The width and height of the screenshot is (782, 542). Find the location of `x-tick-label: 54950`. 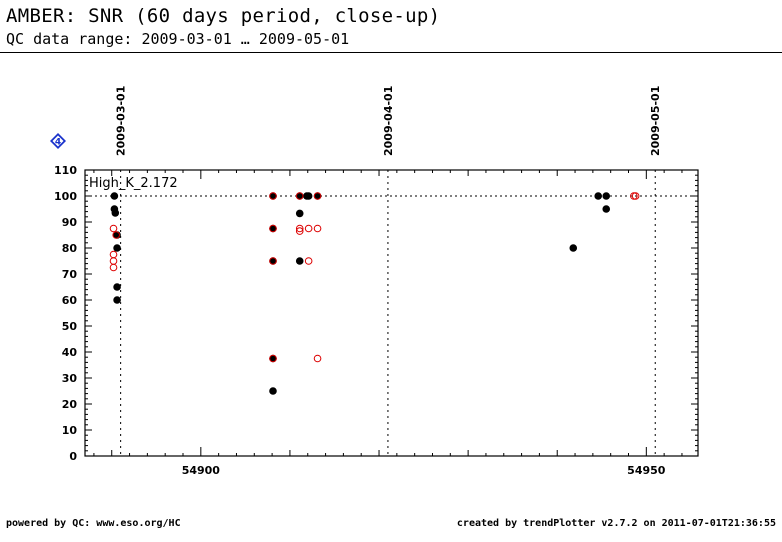

x-tick-label: 54950 is located at coordinates (646, 470).